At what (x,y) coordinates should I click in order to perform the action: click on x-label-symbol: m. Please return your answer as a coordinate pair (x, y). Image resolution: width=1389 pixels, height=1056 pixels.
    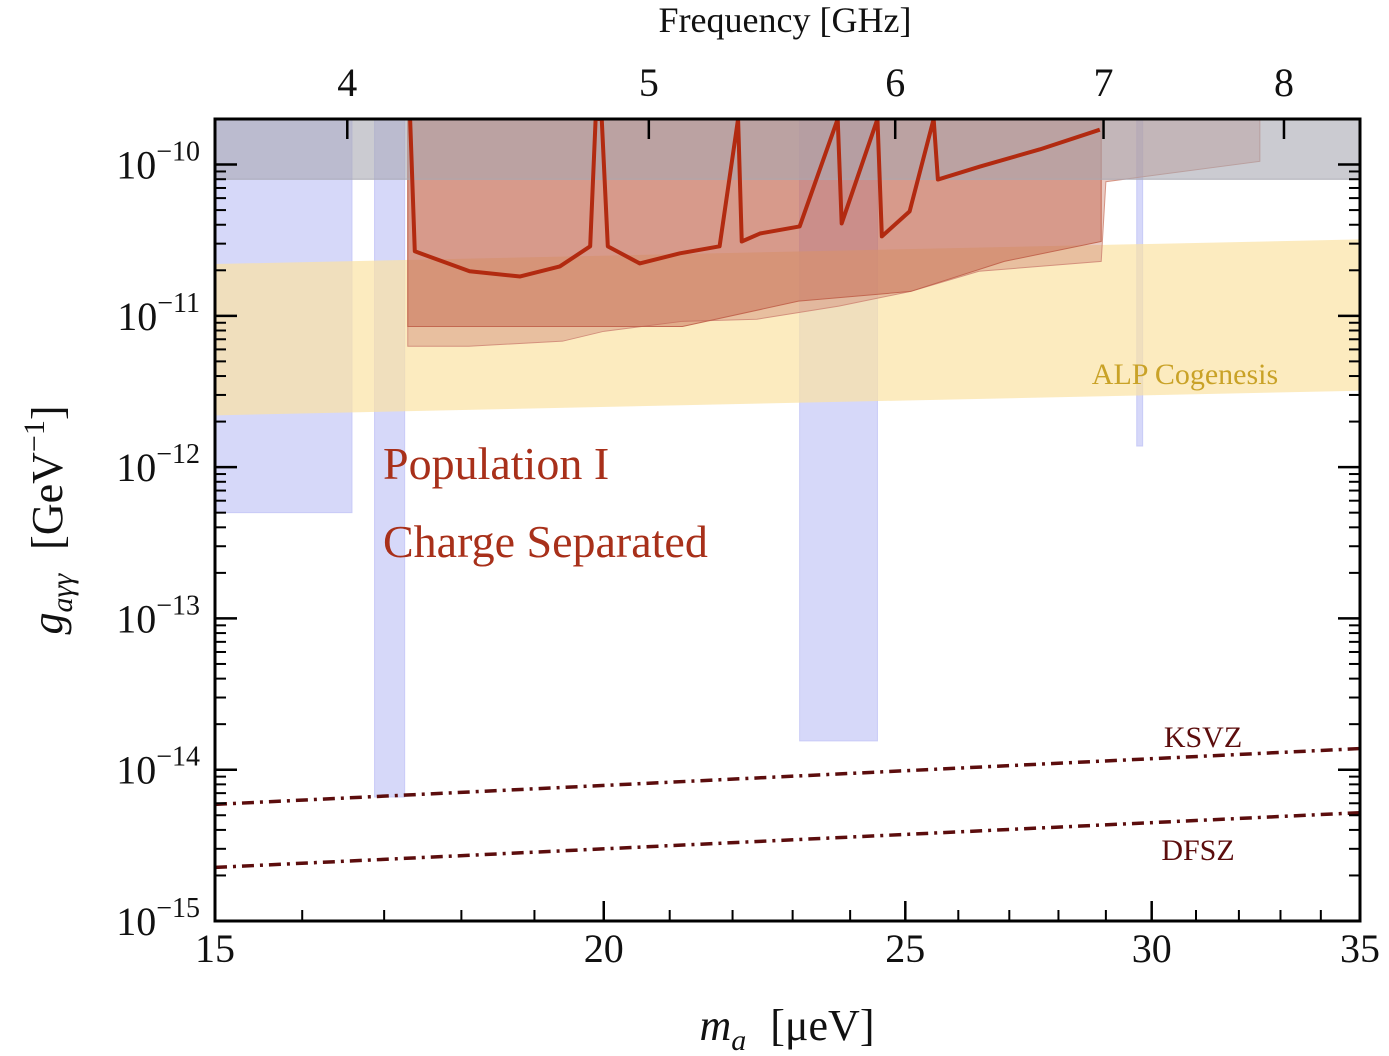
    Looking at the image, I should click on (716, 1025).